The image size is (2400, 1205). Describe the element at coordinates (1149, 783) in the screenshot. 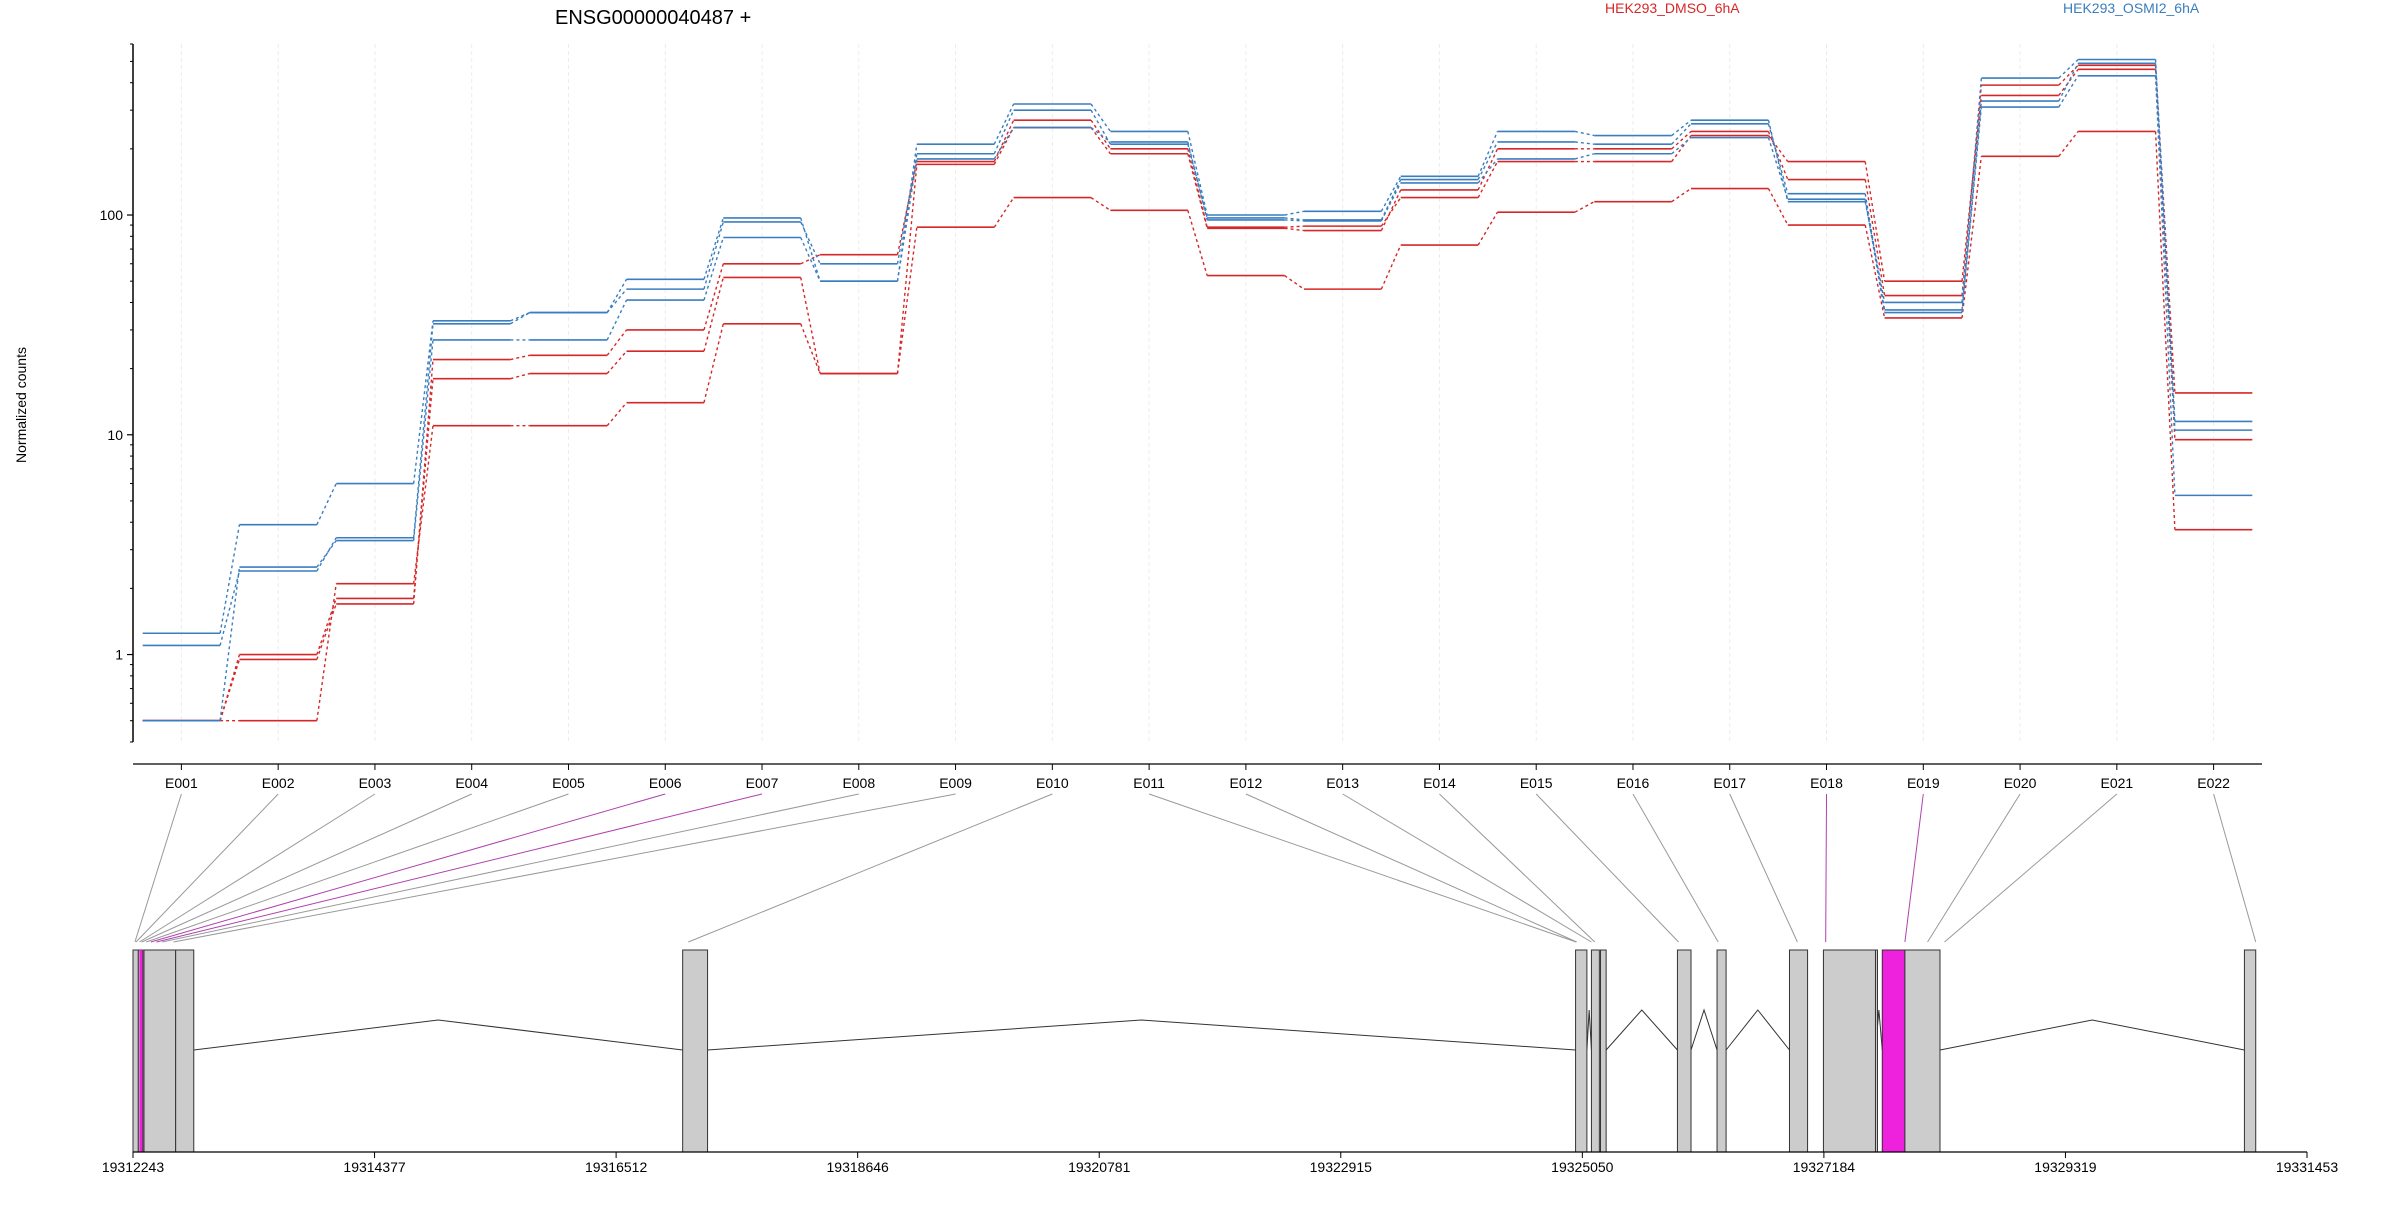

I see `x-tick-label: E011` at that location.